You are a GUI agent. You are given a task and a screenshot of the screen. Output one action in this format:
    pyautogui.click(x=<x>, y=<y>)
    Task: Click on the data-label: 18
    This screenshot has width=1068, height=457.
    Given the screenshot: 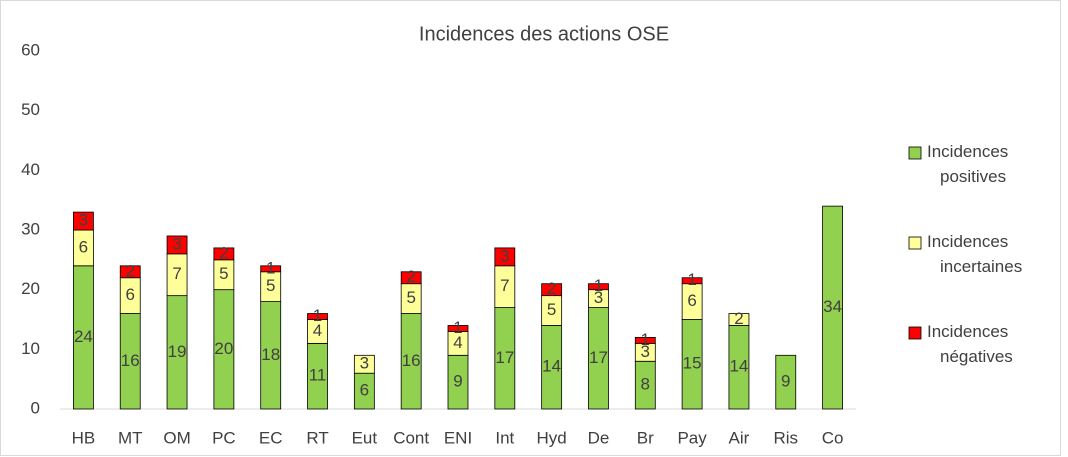 What is the action you would take?
    pyautogui.click(x=270, y=354)
    